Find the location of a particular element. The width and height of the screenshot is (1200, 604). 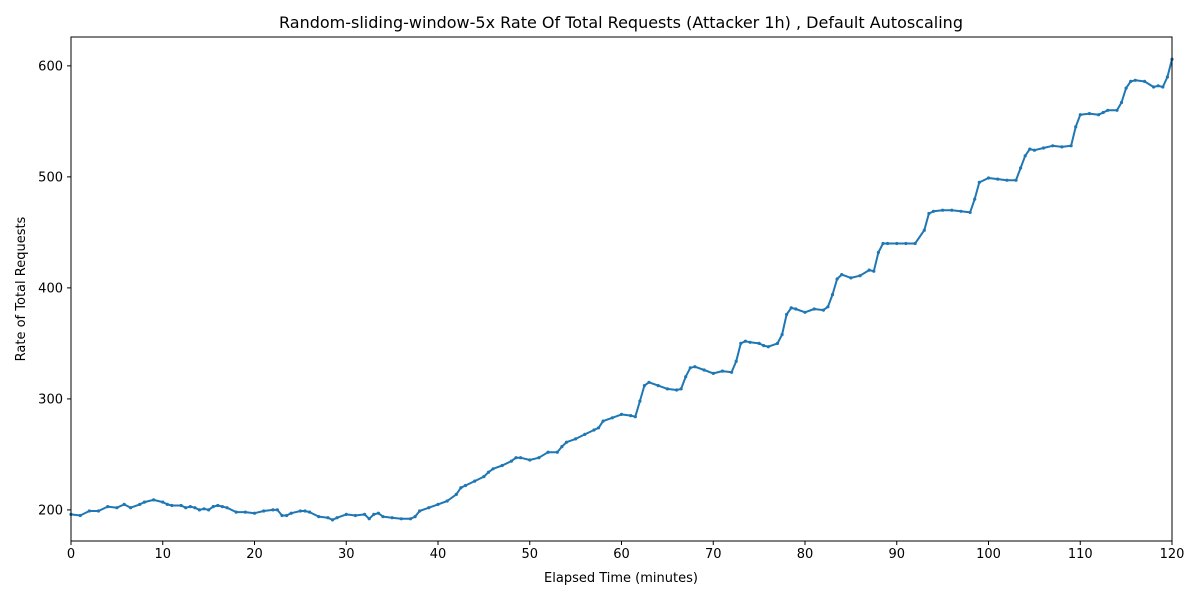

x-tick-label: 120 is located at coordinates (1172, 554).